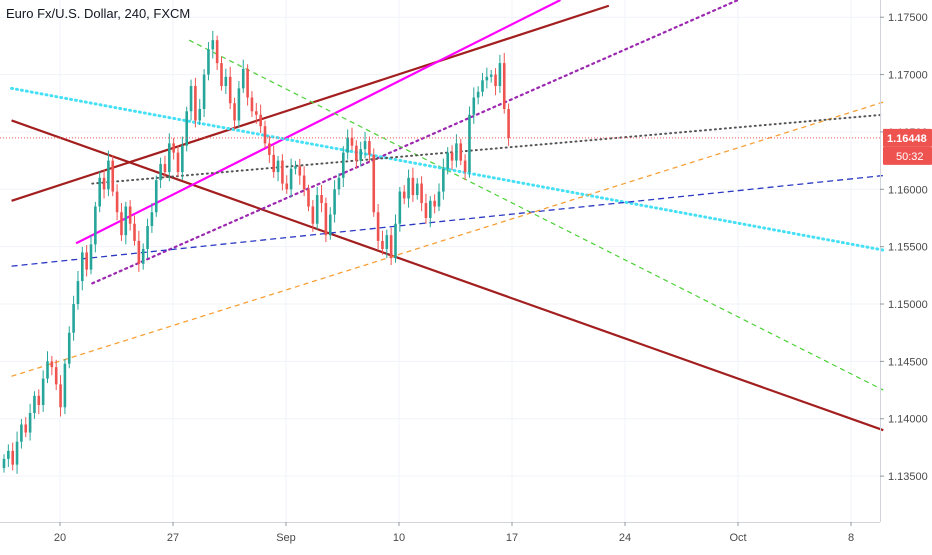 The width and height of the screenshot is (932, 555). I want to click on gray-dotted-line, so click(488, 149).